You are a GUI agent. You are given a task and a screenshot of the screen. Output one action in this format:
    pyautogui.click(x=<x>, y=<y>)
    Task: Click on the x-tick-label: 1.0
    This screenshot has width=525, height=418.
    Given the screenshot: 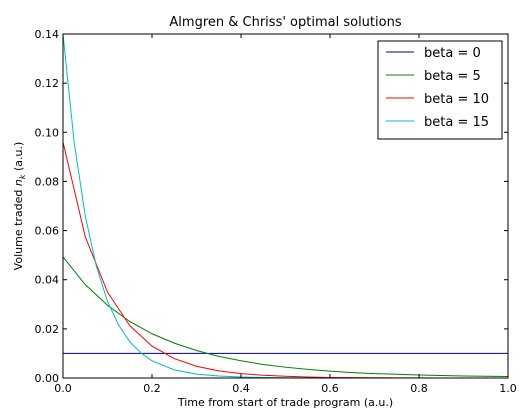 What is the action you would take?
    pyautogui.click(x=508, y=388)
    